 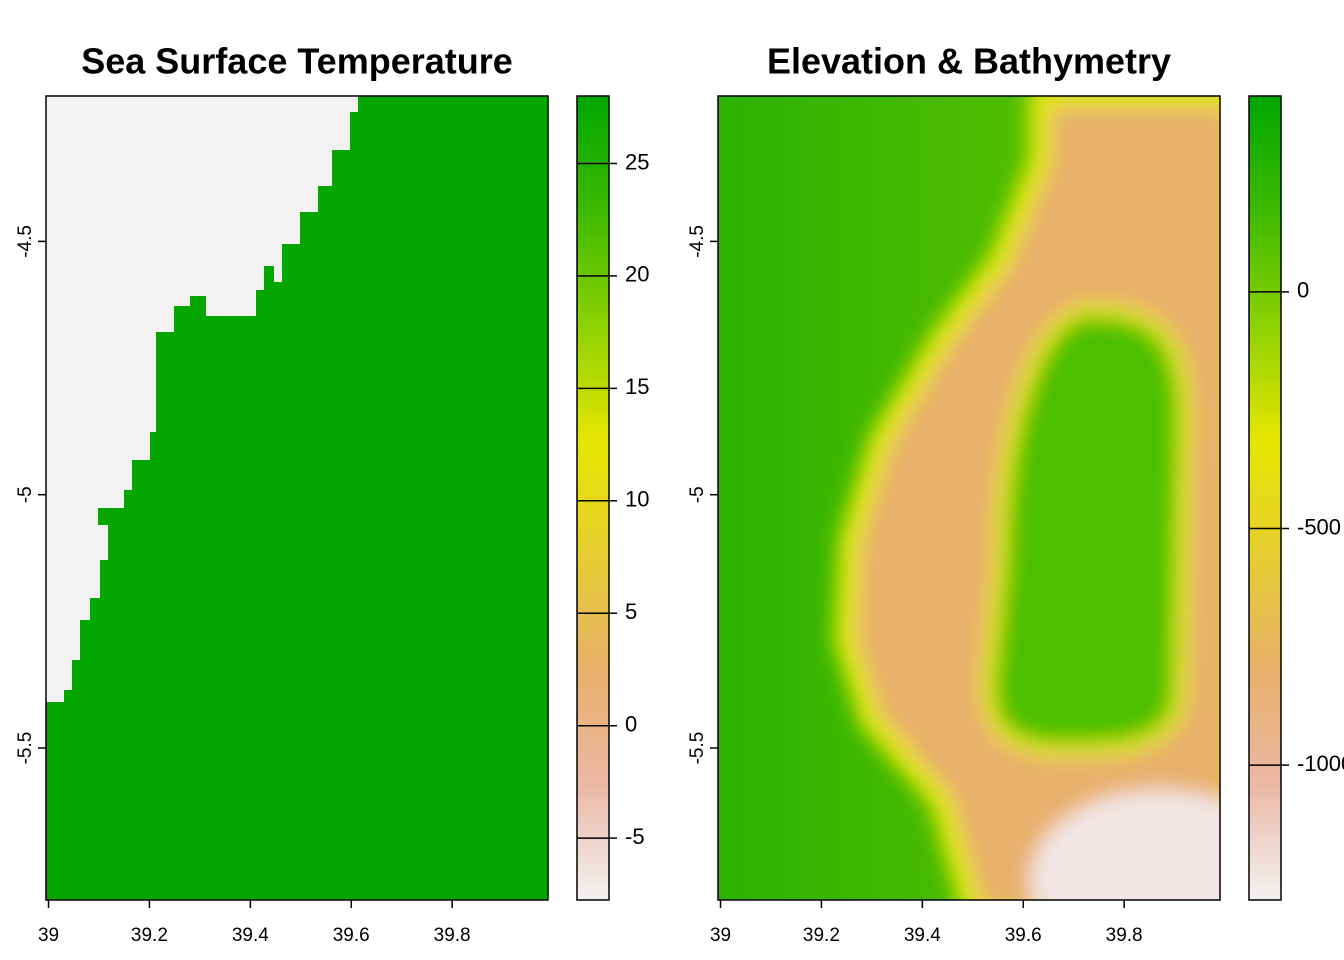 What do you see at coordinates (1319, 526) in the screenshot?
I see `colorbar-tick-label: -500` at bounding box center [1319, 526].